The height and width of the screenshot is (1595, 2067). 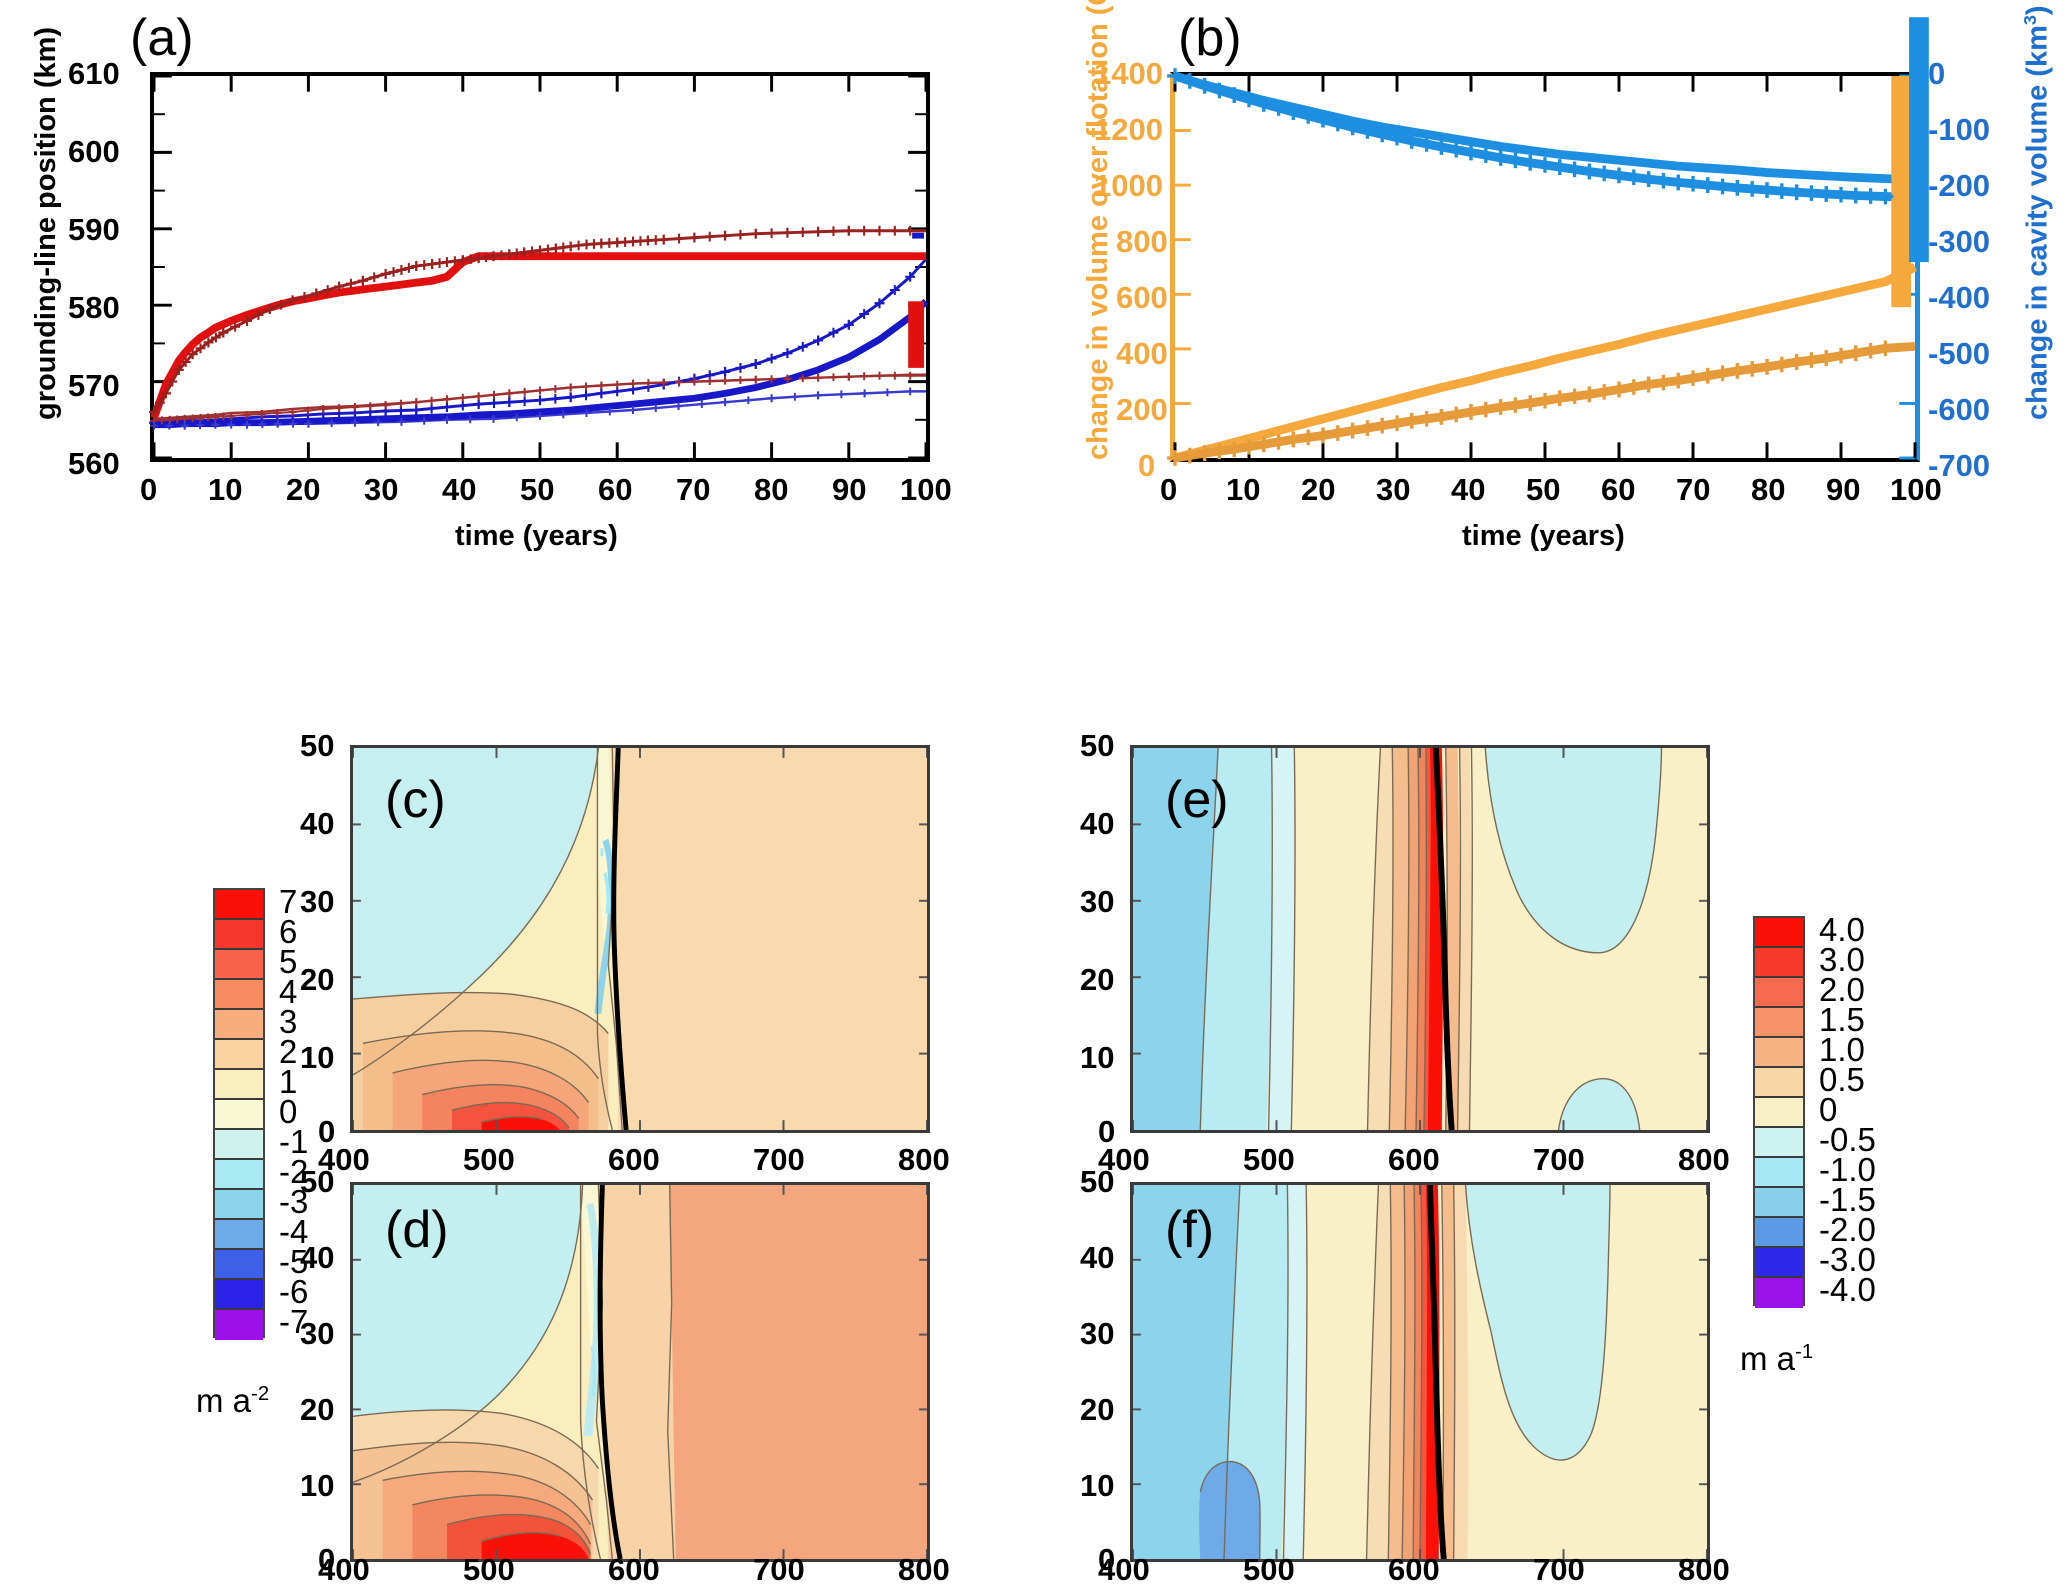 I want to click on colorbar-tick-label: 0, so click(x=288, y=1111).